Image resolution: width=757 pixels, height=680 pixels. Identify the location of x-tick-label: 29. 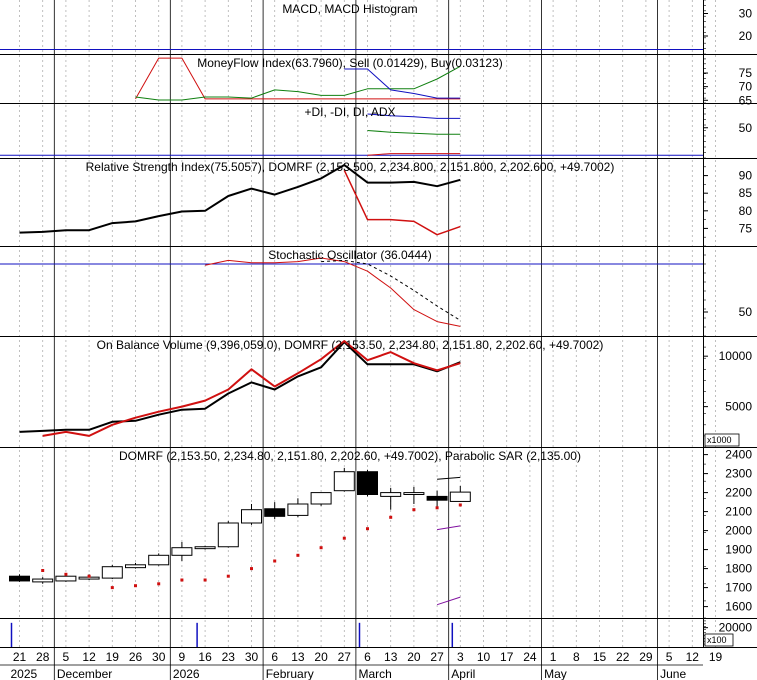
(646, 657).